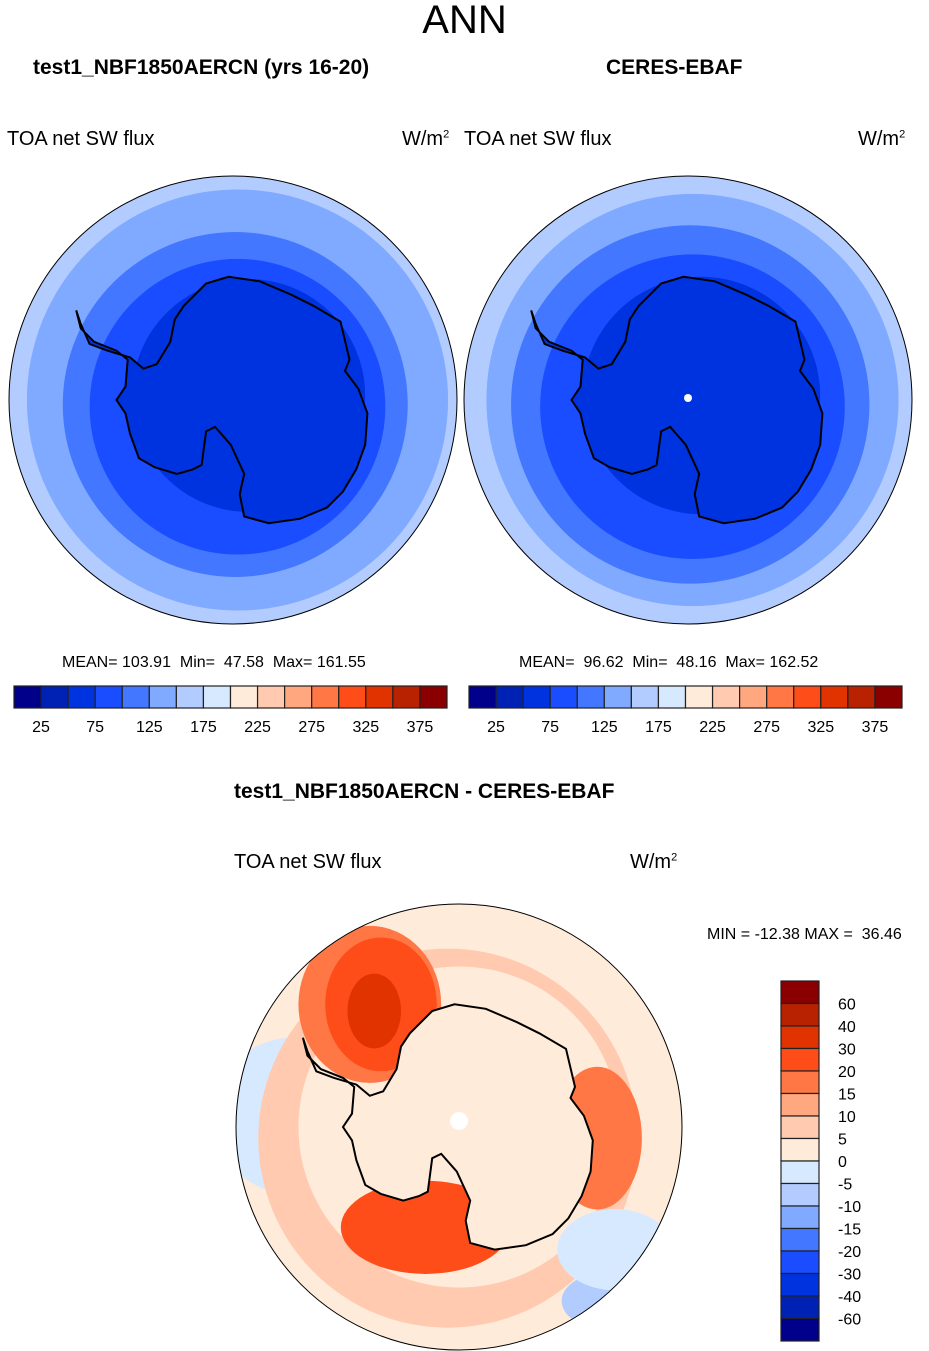 The image size is (929, 1351). I want to click on panel1-colorbar: 25 75 125 175 225 275 325 375, so click(230, 710).